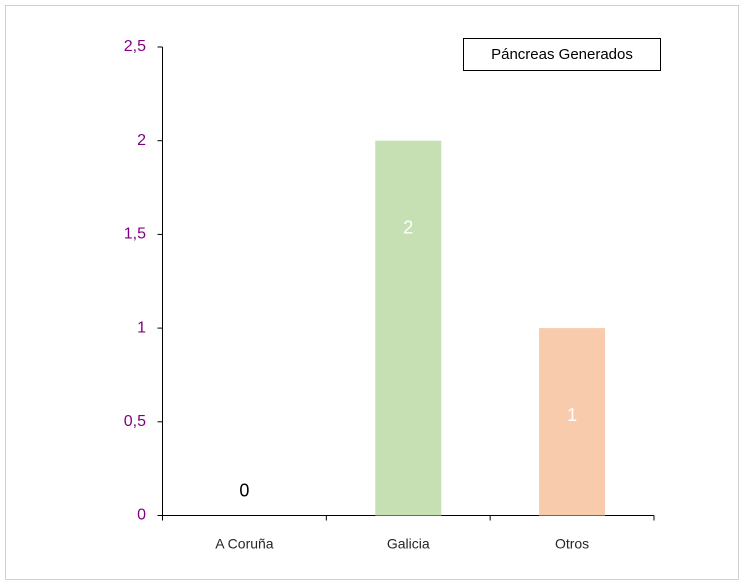 The image size is (744, 585). What do you see at coordinates (408, 544) in the screenshot?
I see `x-tick-label: Galicia` at bounding box center [408, 544].